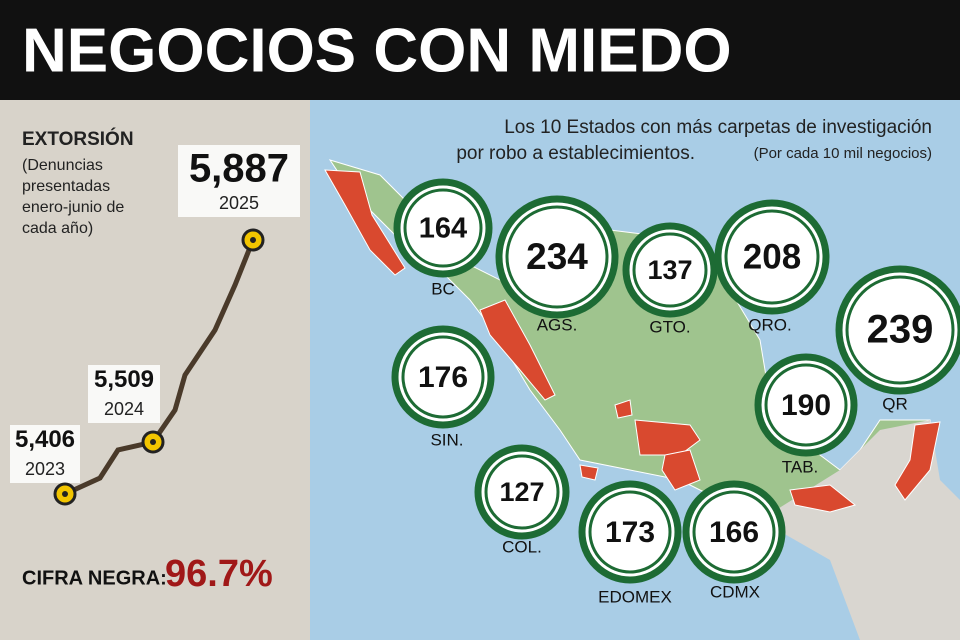  What do you see at coordinates (124, 379) in the screenshot?
I see `point-value: 5,509` at bounding box center [124, 379].